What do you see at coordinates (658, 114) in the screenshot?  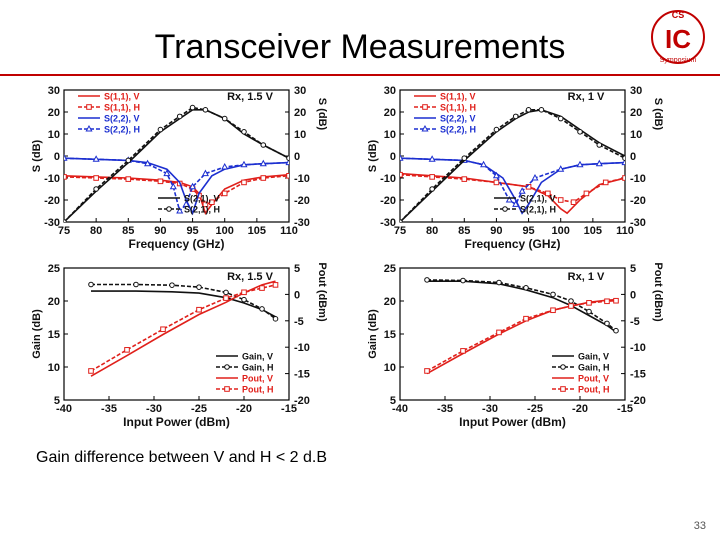 I see `y-axis-label-right: S (dB)` at bounding box center [658, 114].